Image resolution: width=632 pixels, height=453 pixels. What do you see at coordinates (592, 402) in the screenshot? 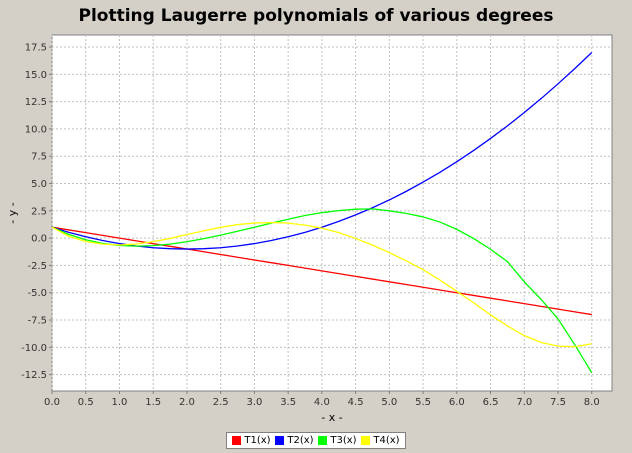
I see `x-tick-label: 8.0` at bounding box center [592, 402].